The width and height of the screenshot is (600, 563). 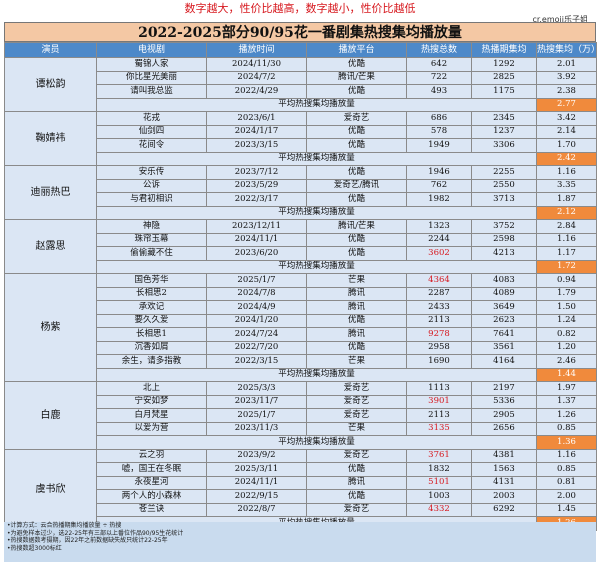 I want to click on per-search-cell: 1.79, so click(x=566, y=293).